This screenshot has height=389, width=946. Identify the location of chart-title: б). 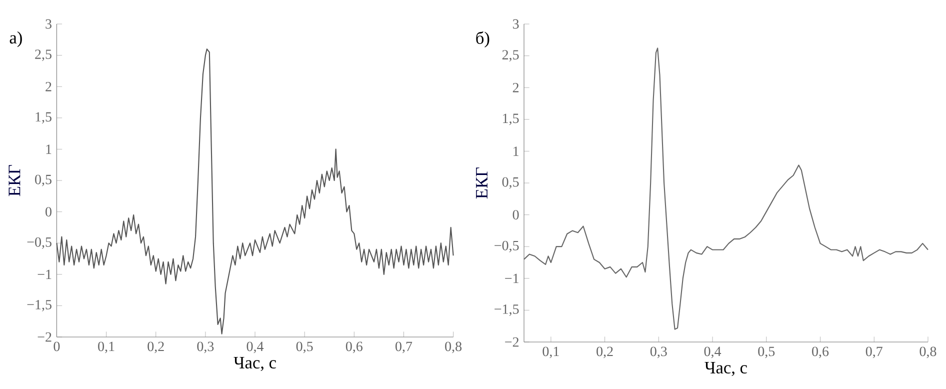
(483, 39).